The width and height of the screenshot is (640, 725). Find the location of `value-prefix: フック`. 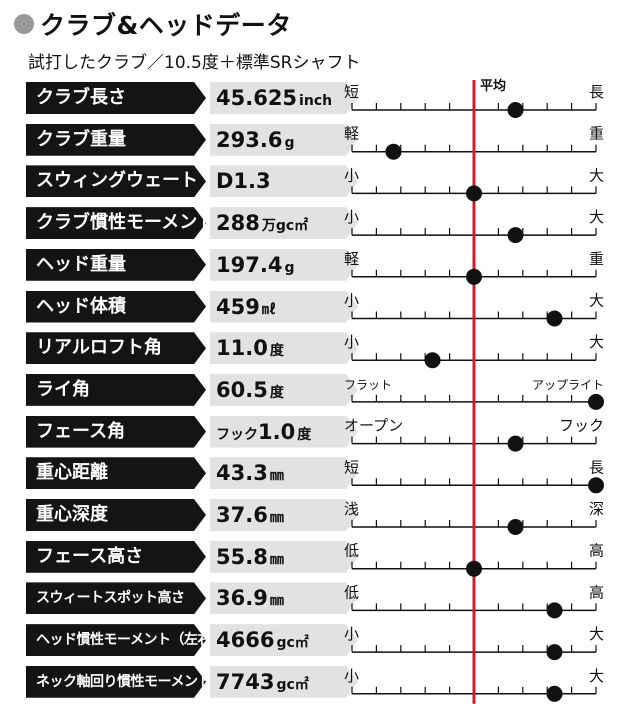

value-prefix: フック is located at coordinates (237, 434).